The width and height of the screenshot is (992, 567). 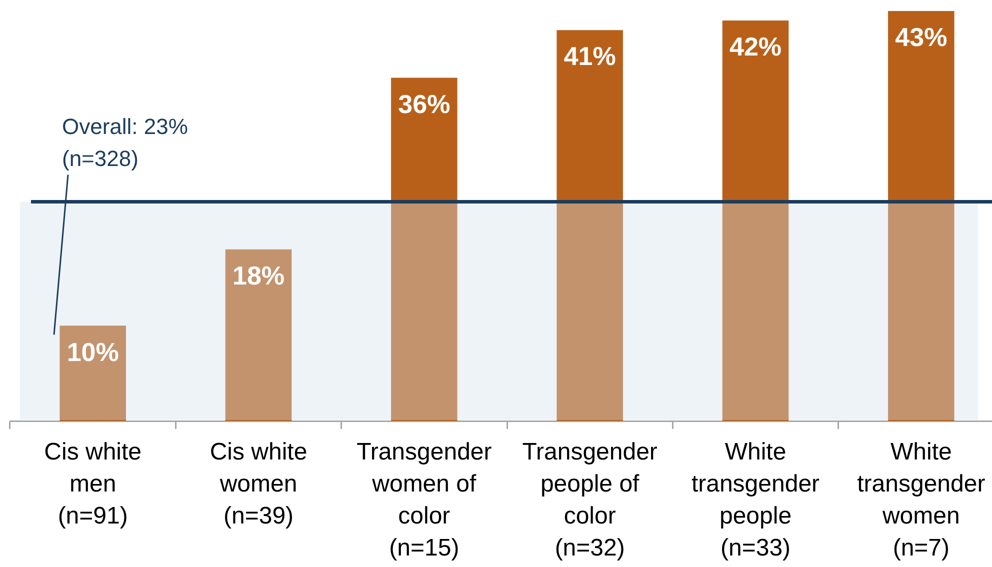 What do you see at coordinates (921, 37) in the screenshot?
I see `data-label: 43%` at bounding box center [921, 37].